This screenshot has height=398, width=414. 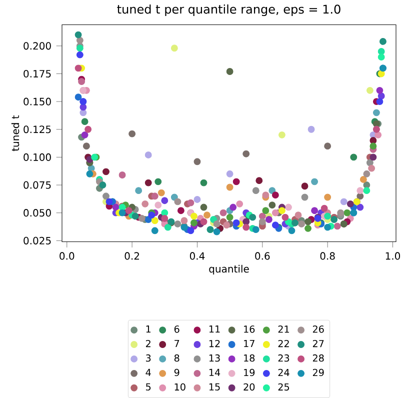 What do you see at coordinates (318, 358) in the screenshot?
I see `legend-label: 28` at bounding box center [318, 358].